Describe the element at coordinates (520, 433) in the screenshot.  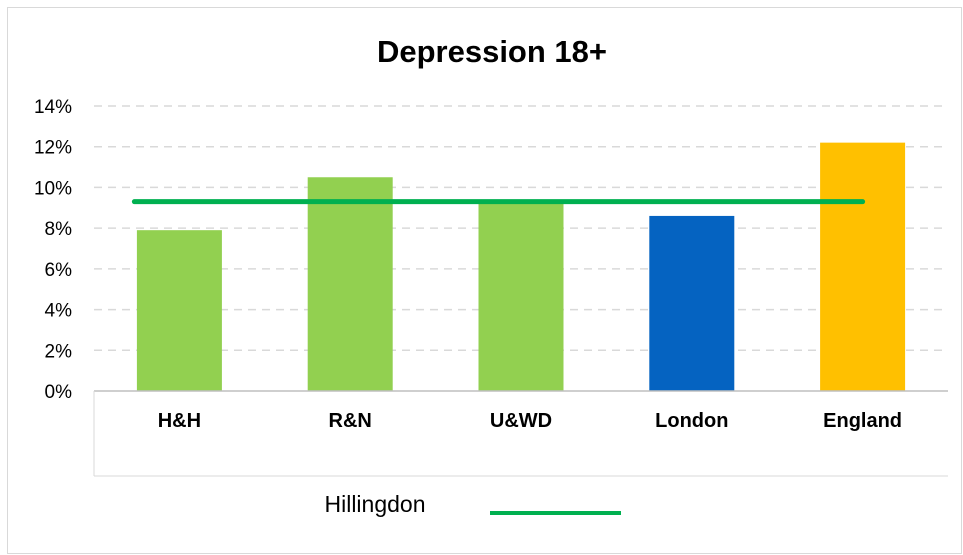
I see `x-axis` at that location.